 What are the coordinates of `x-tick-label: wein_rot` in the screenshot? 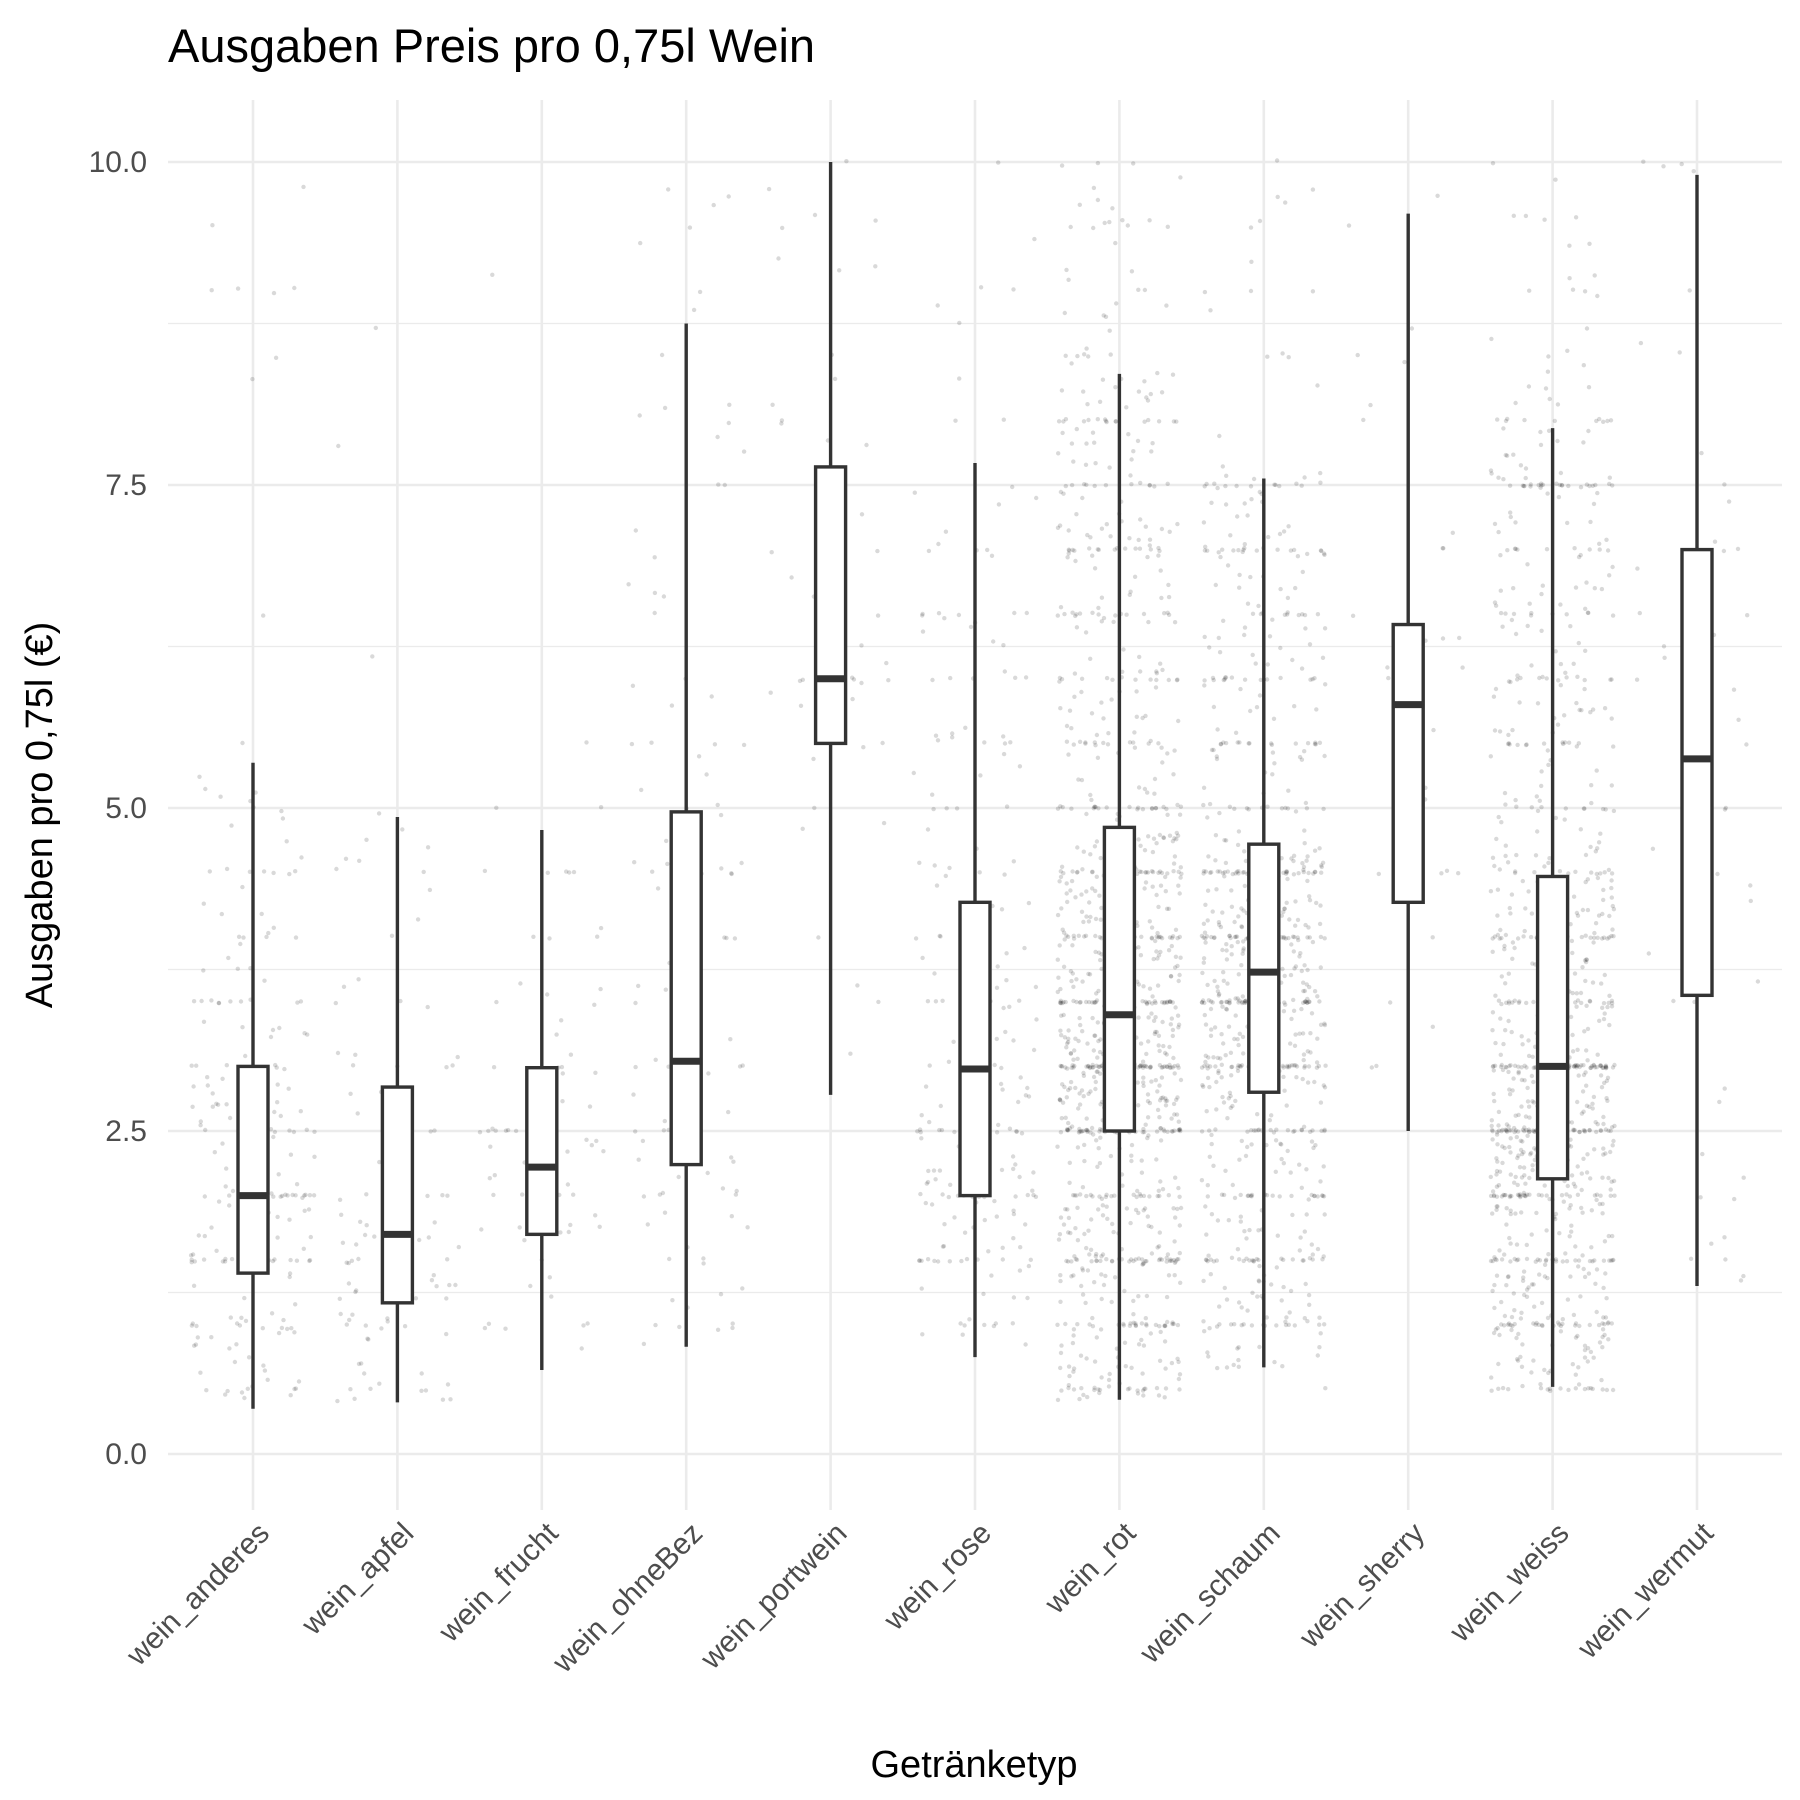 It's located at (1090, 1568).